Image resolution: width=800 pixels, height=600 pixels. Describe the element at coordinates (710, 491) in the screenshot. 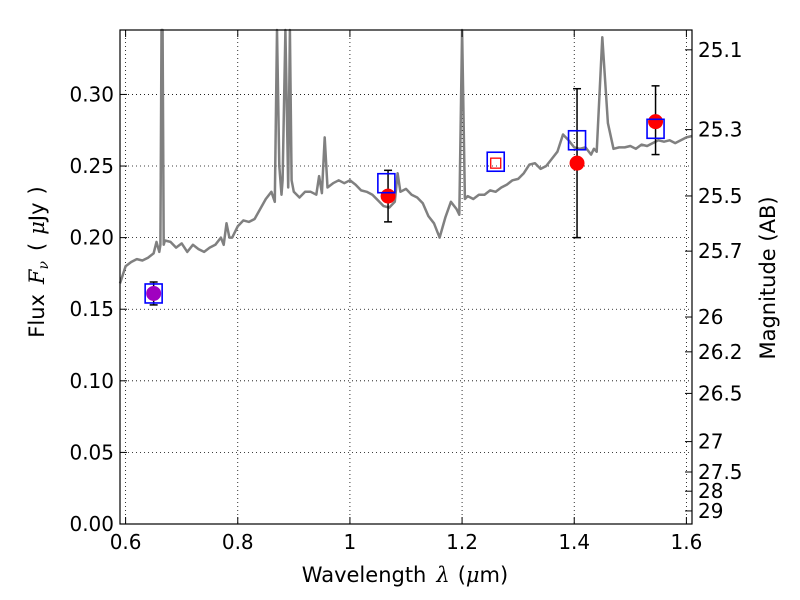

I see `y2-tick-label: 28` at that location.